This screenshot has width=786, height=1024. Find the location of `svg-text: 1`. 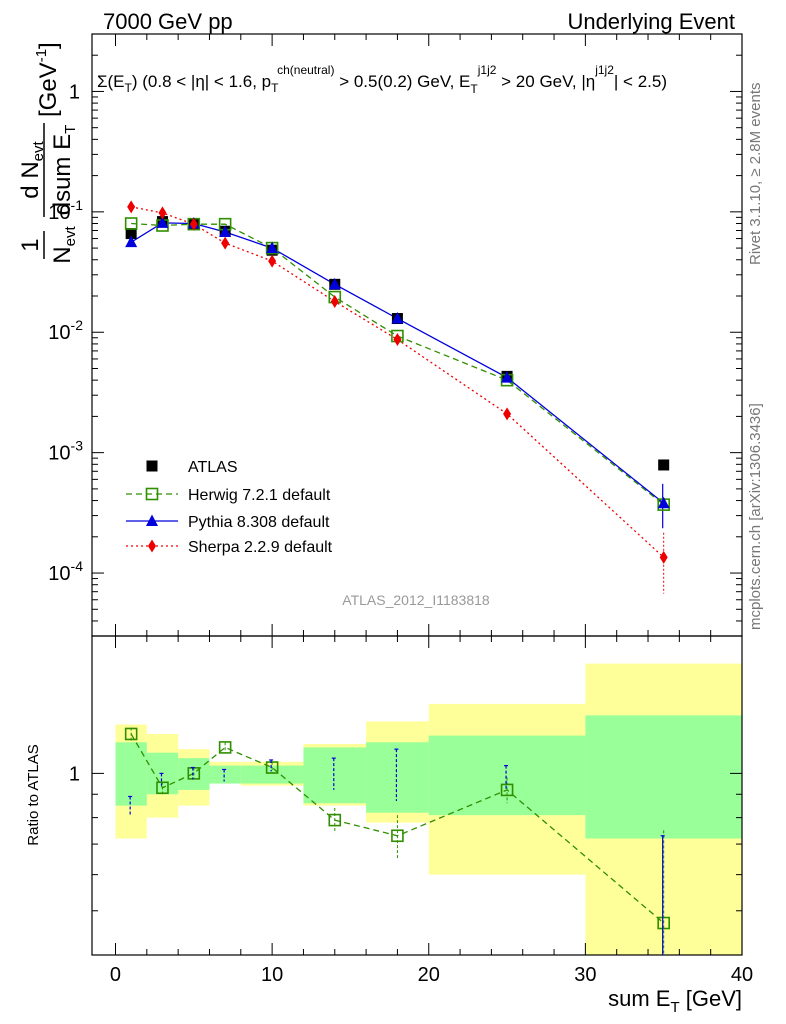

svg-text: 1 is located at coordinates (30, 244).